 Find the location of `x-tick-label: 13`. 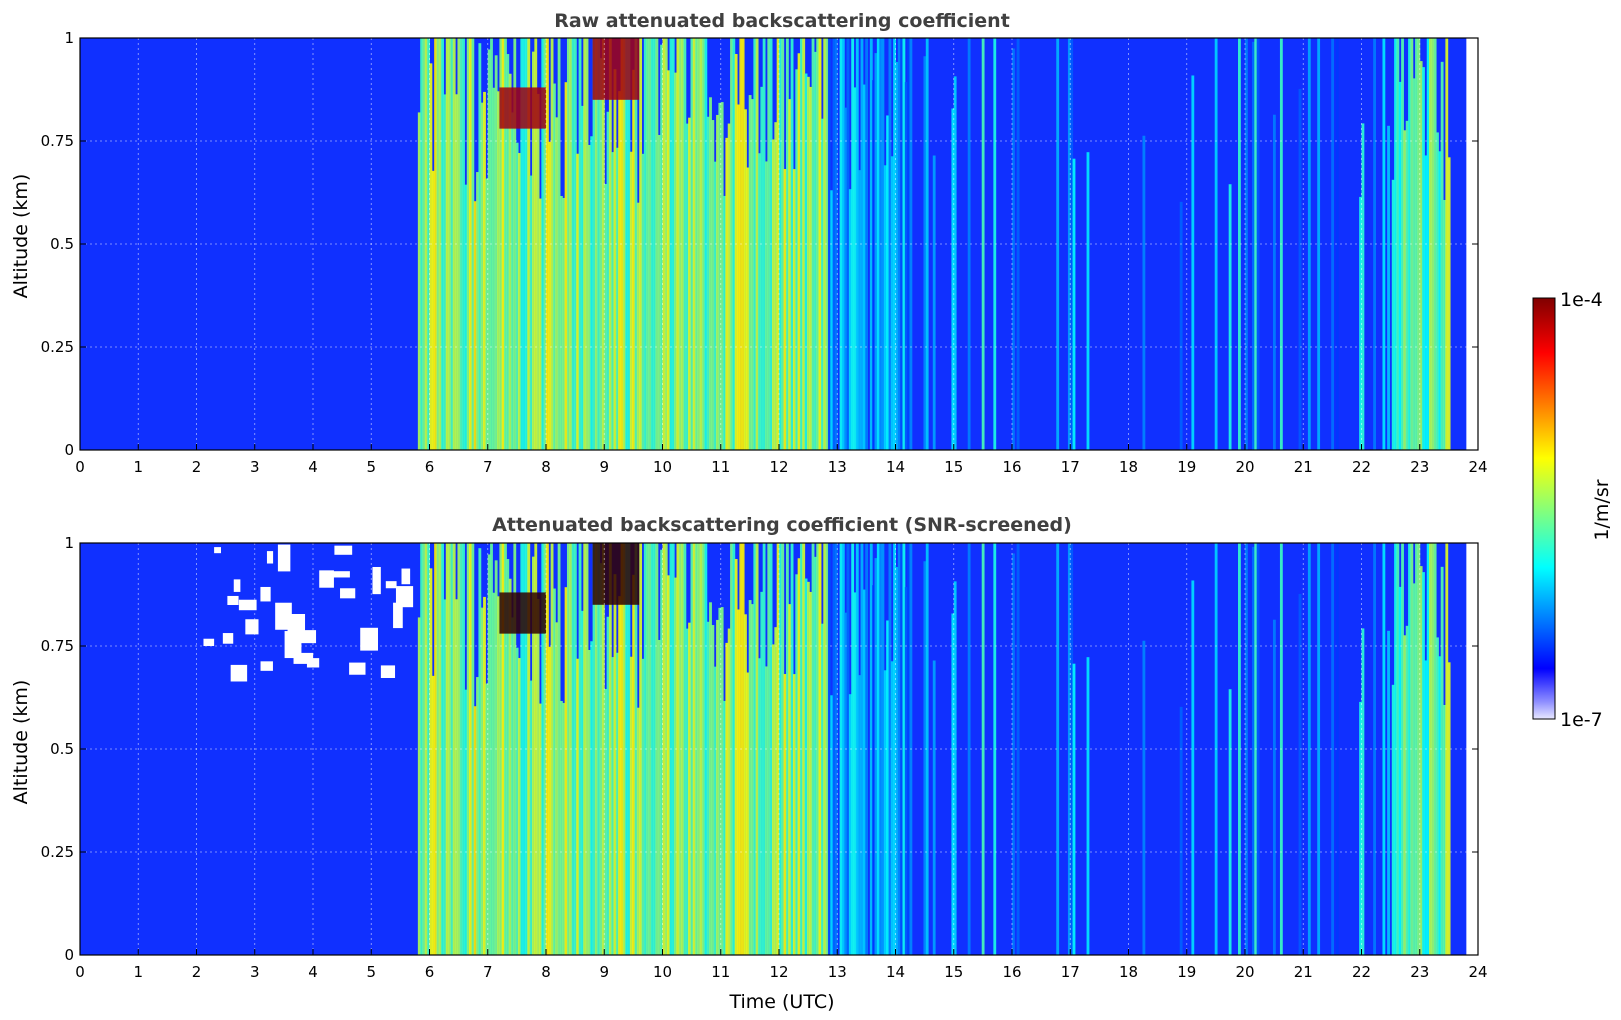

x-tick-label: 13 is located at coordinates (837, 972).